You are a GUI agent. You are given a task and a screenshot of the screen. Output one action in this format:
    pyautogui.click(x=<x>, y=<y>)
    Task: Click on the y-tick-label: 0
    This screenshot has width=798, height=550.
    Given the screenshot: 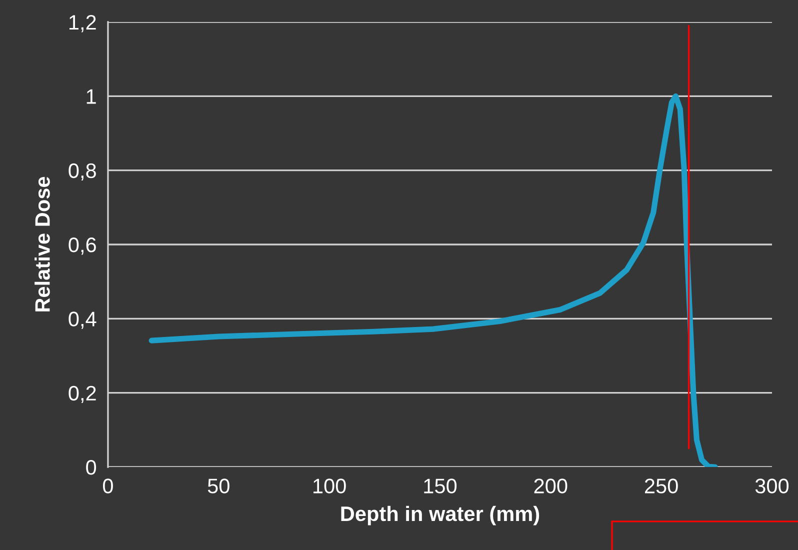 What is the action you would take?
    pyautogui.click(x=91, y=467)
    